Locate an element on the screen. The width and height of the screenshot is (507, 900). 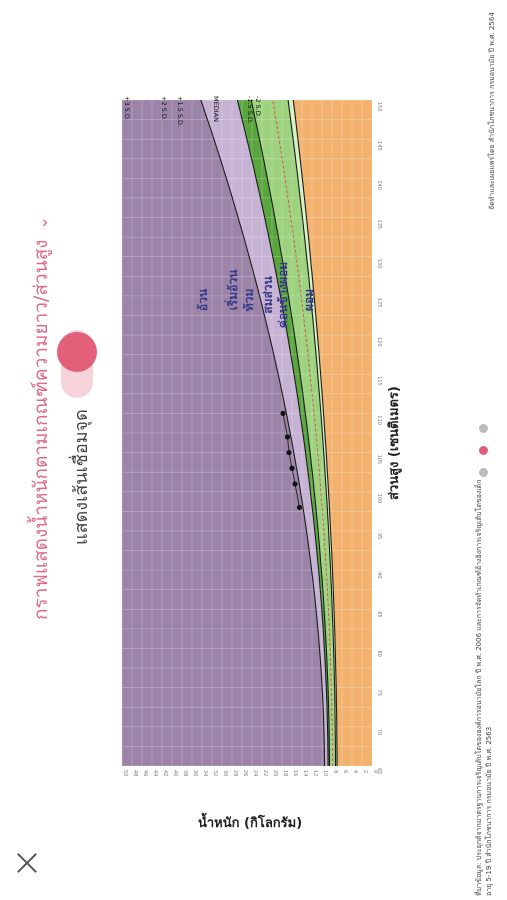
zone-label: ผอม is located at coordinates (309, 300).